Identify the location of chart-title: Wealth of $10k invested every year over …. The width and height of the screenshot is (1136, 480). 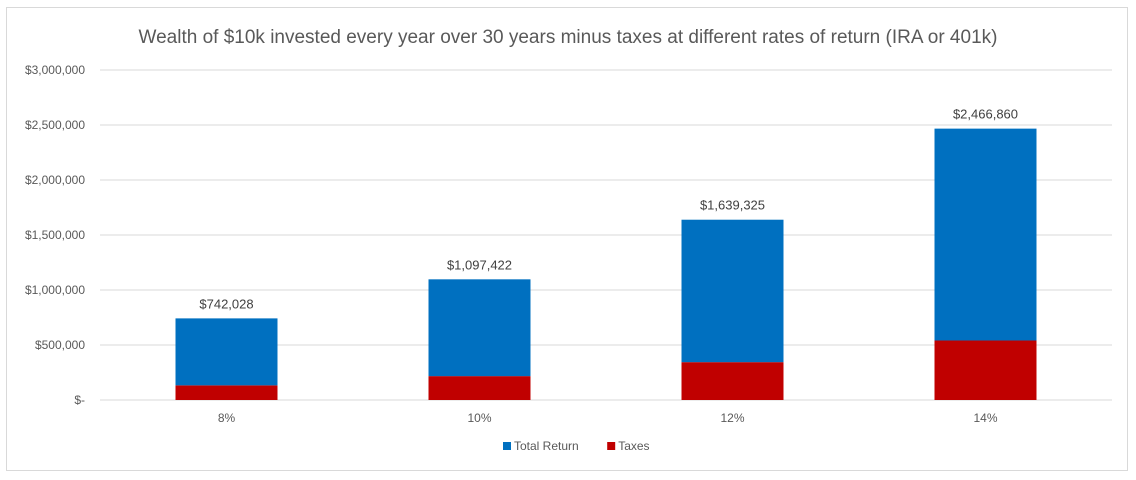
(568, 37).